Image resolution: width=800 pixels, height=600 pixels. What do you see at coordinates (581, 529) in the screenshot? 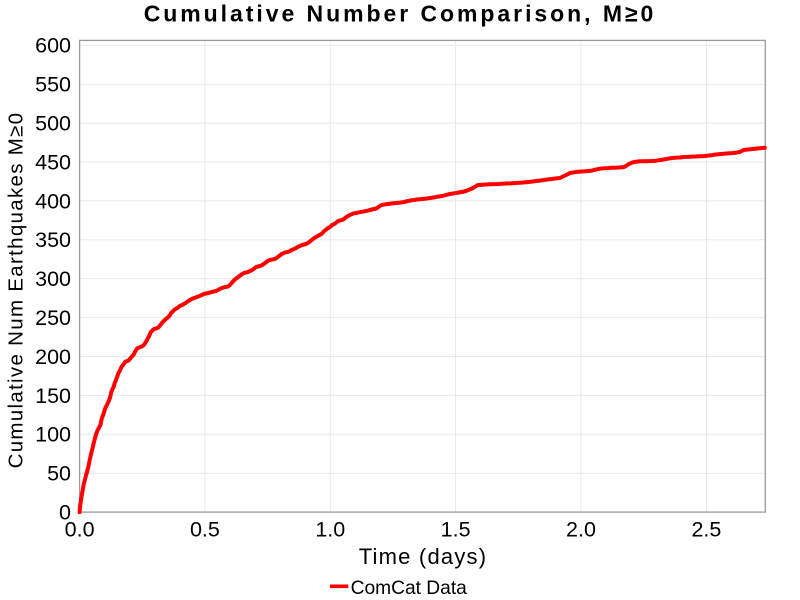
I see `svg-text: 2.0` at bounding box center [581, 529].